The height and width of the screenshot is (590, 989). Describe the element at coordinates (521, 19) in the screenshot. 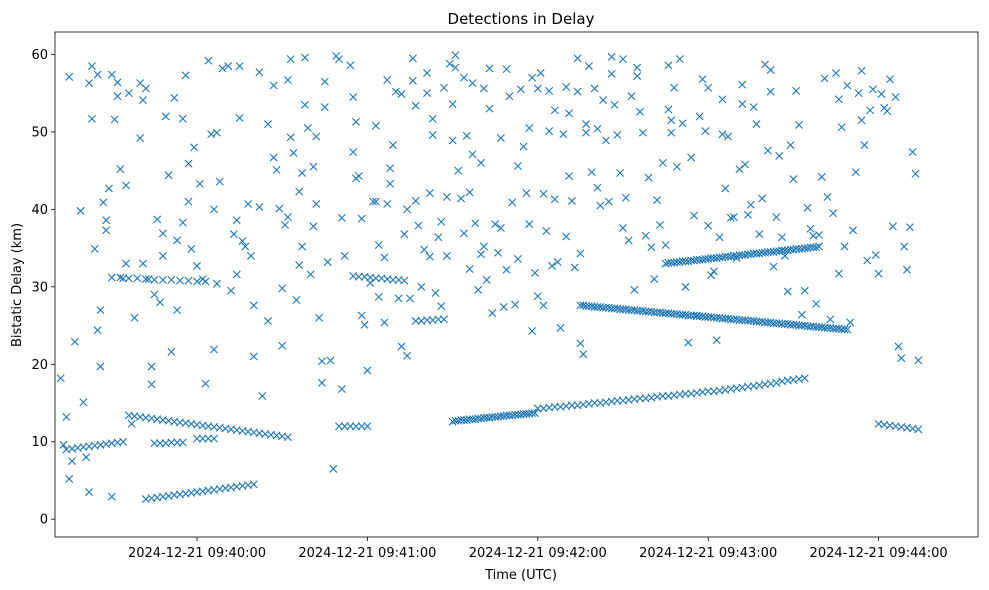

I see `chart-title: Detections in Delay` at that location.